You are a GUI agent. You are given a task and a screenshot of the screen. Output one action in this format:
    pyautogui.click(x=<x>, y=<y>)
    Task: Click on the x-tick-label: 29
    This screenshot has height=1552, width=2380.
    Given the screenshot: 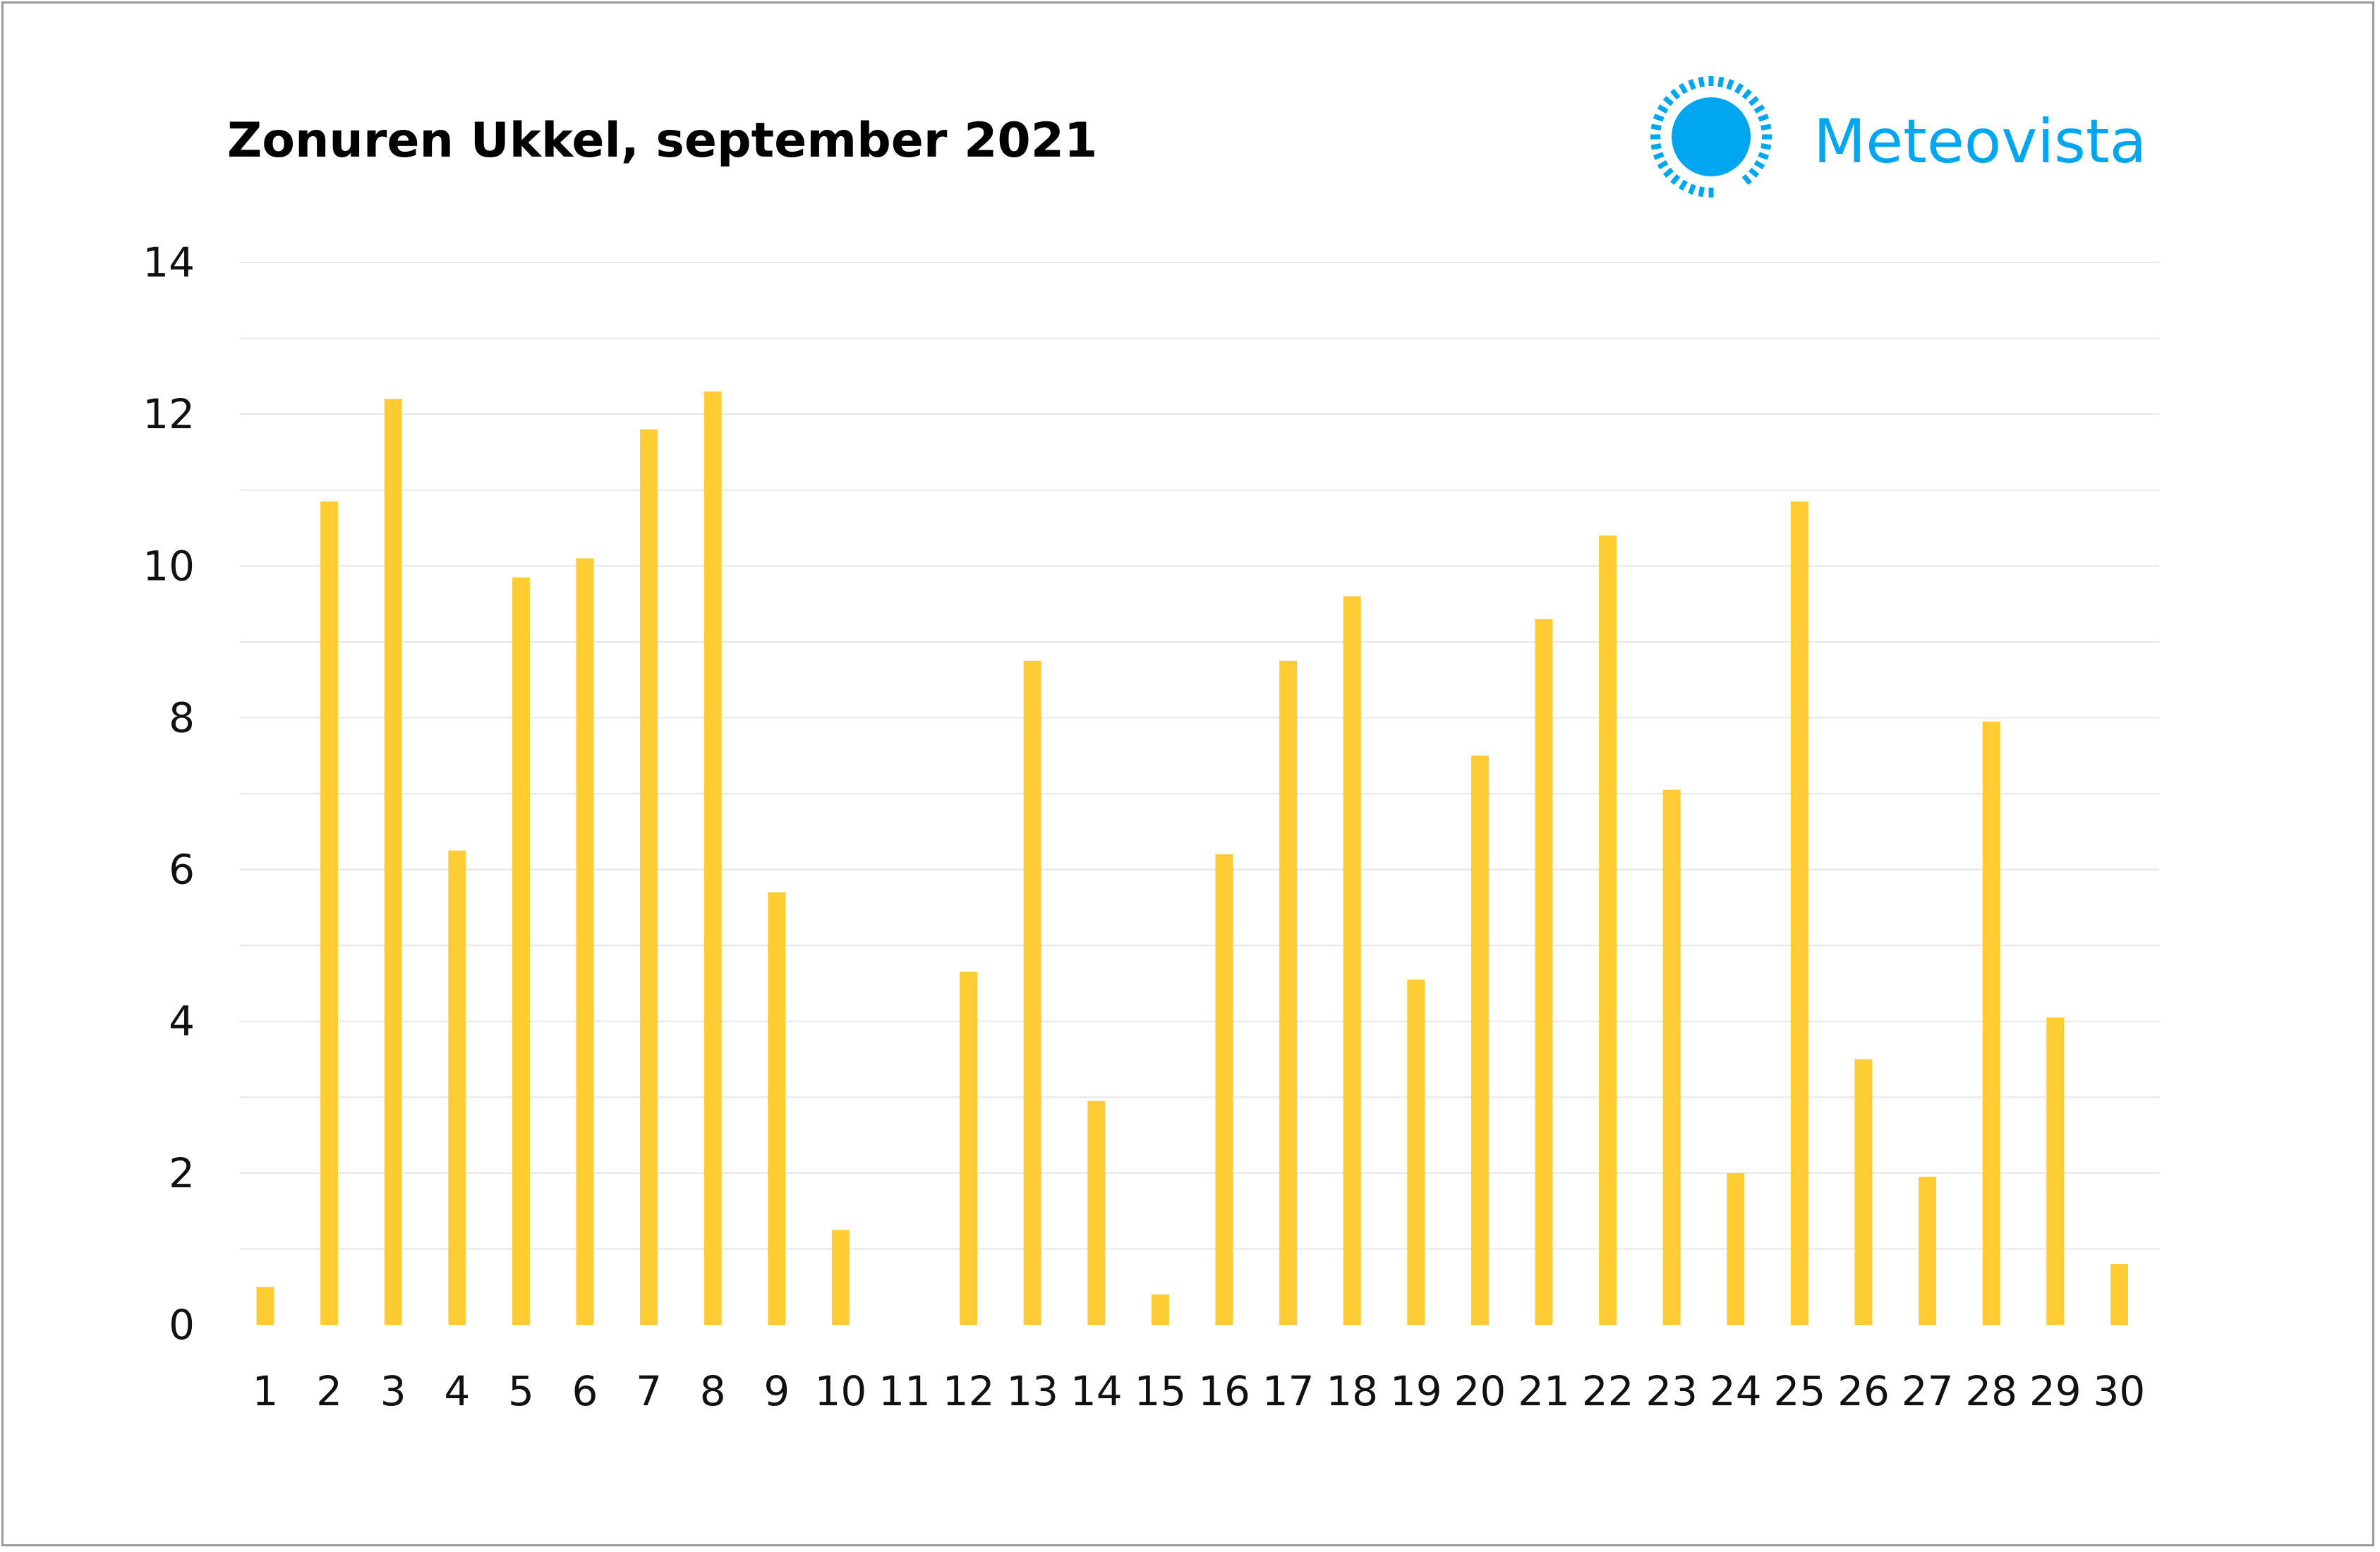 What is the action you would take?
    pyautogui.click(x=2056, y=1391)
    